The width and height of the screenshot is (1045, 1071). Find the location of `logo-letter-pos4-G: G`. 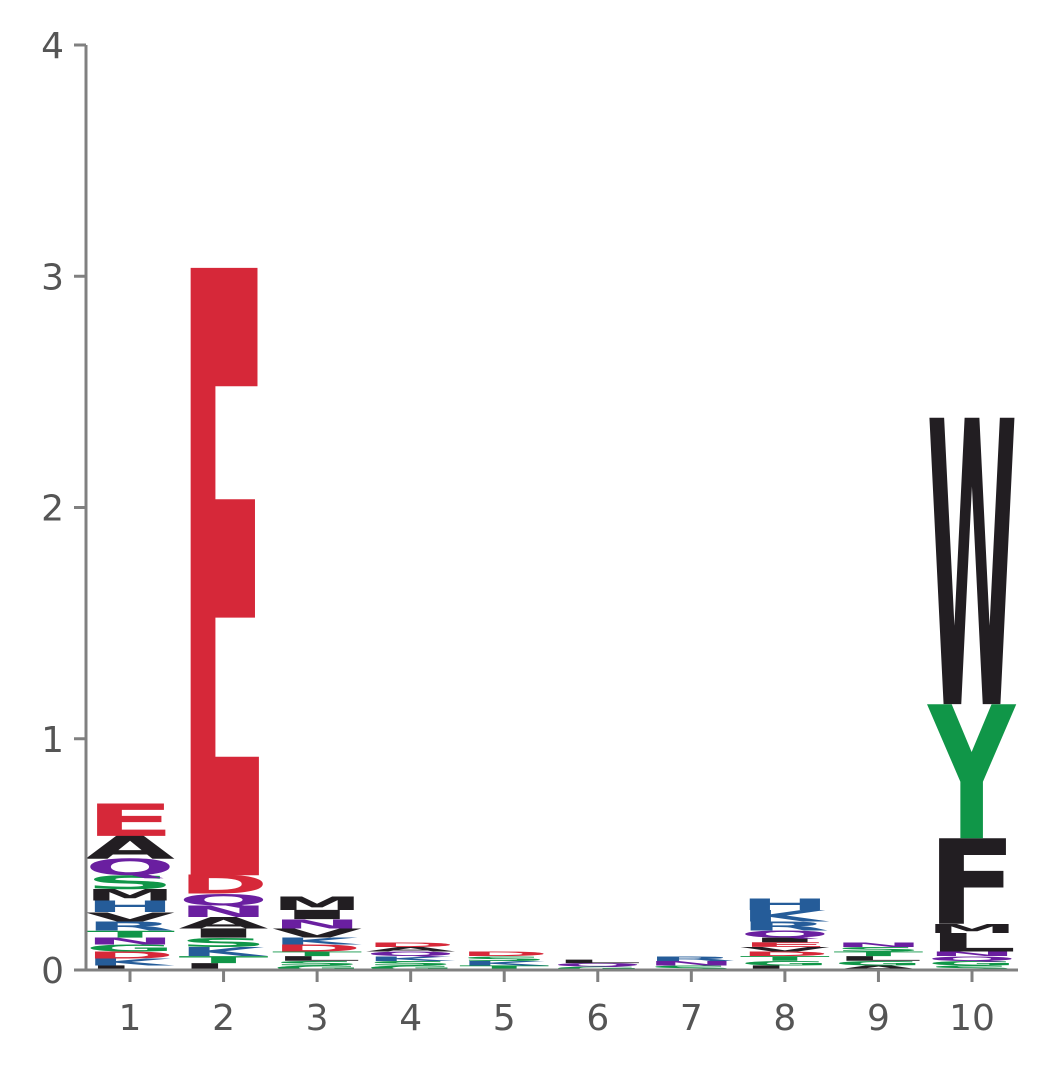

logo-letter-pos4-G: G is located at coordinates (411, 967).